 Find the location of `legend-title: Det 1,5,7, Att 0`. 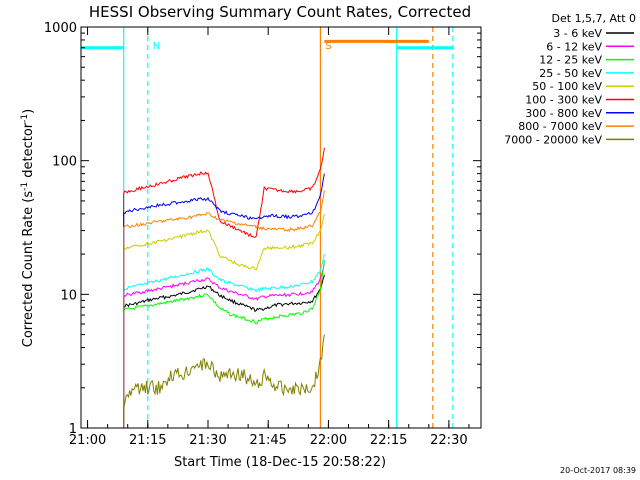

legend-title: Det 1,5,7, Att 0 is located at coordinates (594, 18).